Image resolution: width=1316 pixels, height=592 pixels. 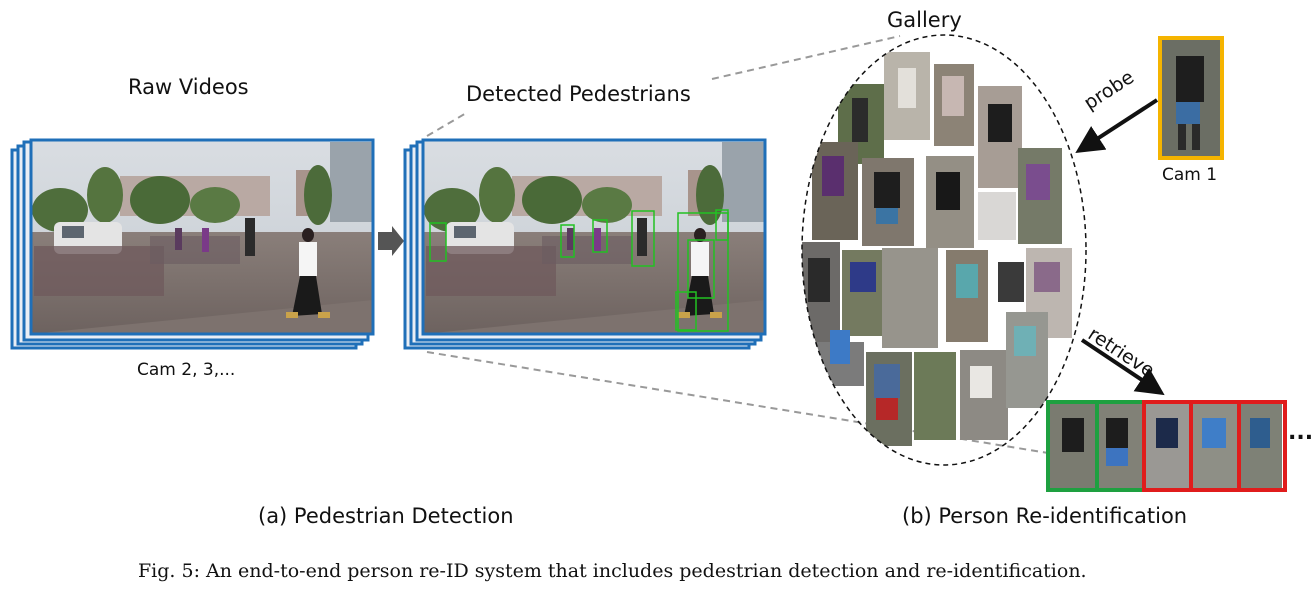 I want to click on gallery-crops, so click(x=937, y=249).